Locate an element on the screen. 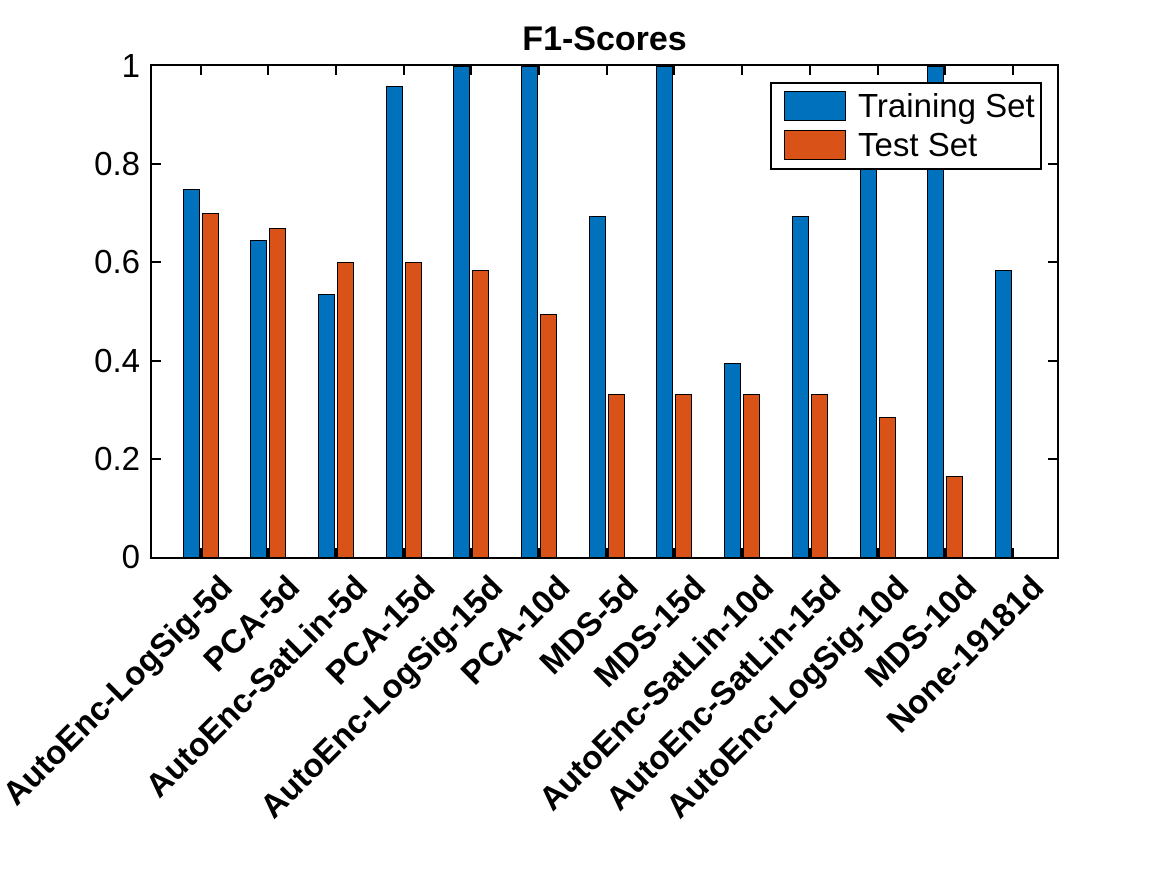  legend: Training Set Test Set is located at coordinates (906, 126).